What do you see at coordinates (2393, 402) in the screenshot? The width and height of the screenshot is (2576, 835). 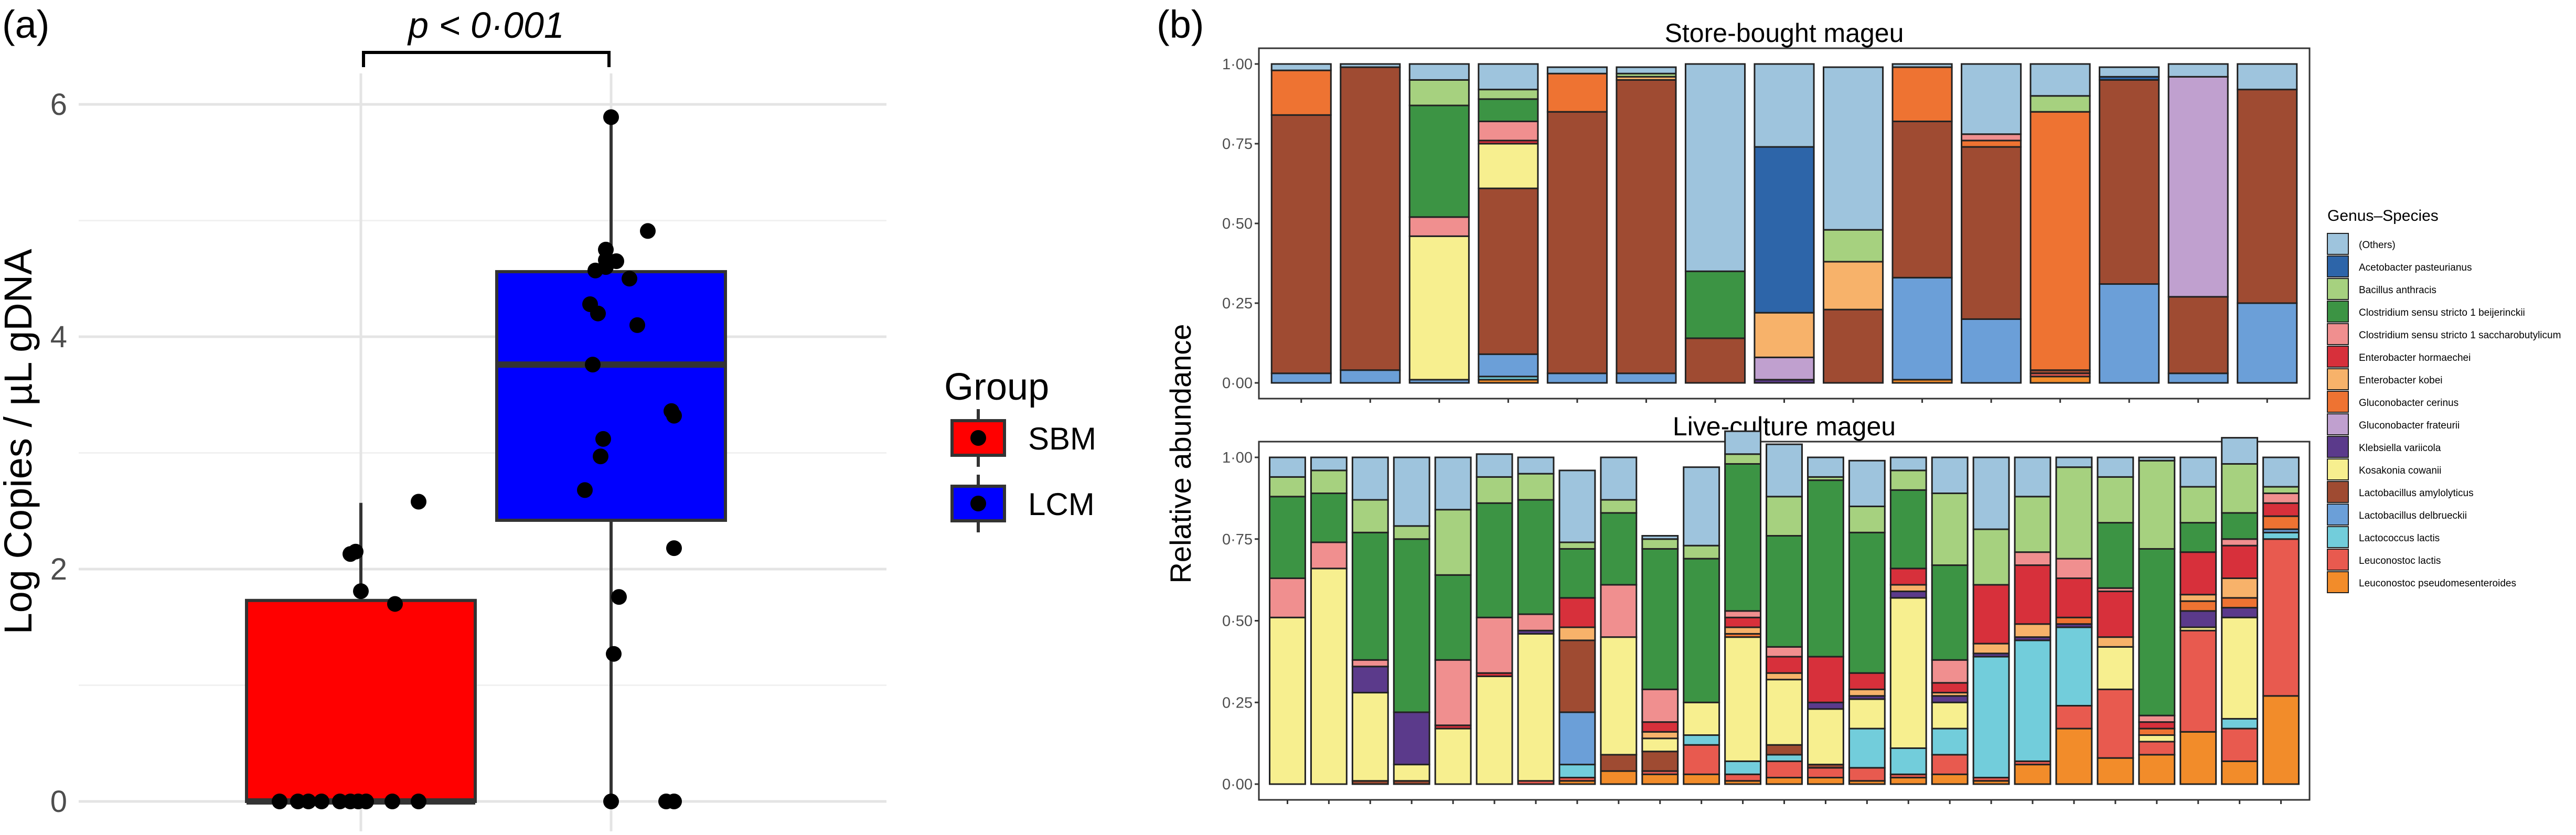 I see `taxa-legend-entry: Gluconobacter cerinus` at bounding box center [2393, 402].